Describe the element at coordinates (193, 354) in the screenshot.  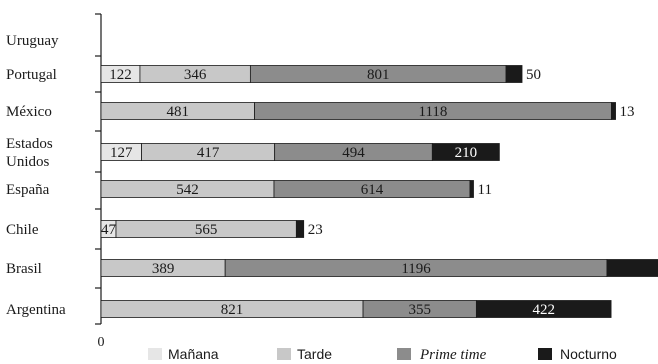
I see `legend-label-manana: Mañana` at that location.